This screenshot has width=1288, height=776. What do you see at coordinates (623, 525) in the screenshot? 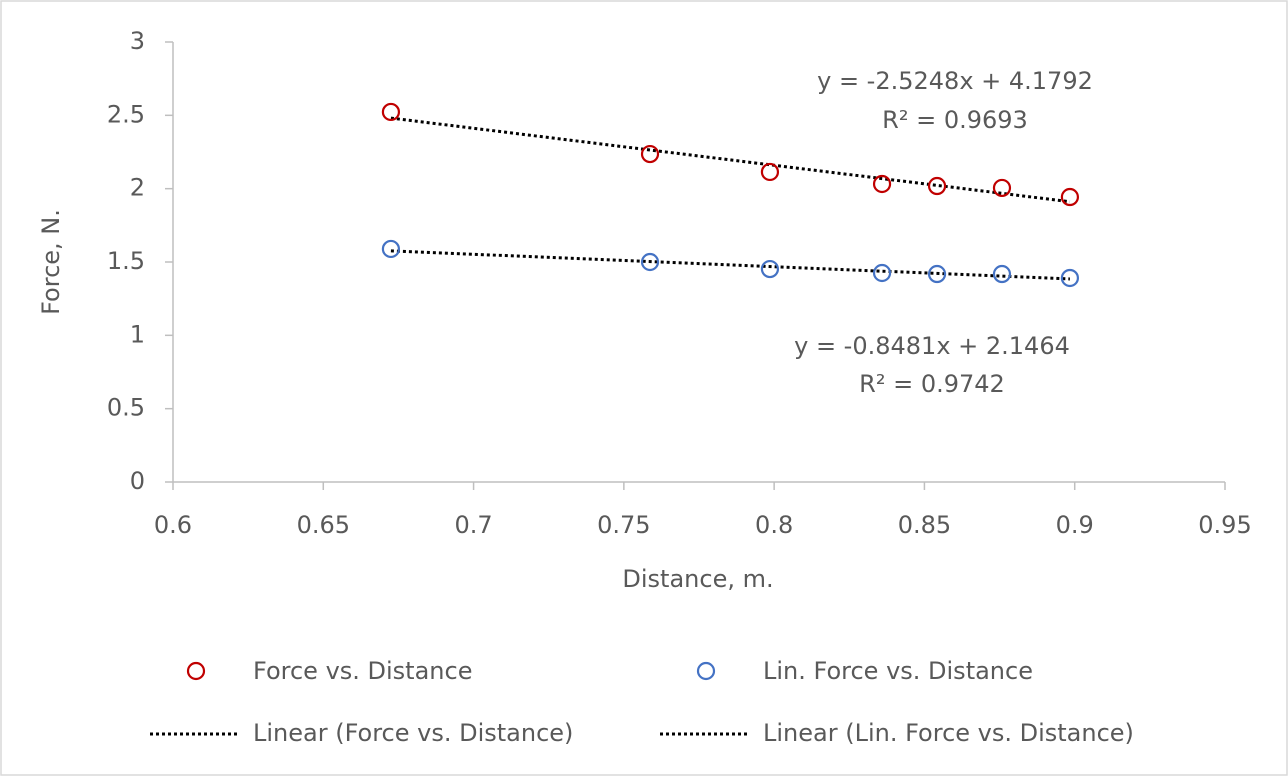
I see `x-tick-label: 0.75` at bounding box center [623, 525].